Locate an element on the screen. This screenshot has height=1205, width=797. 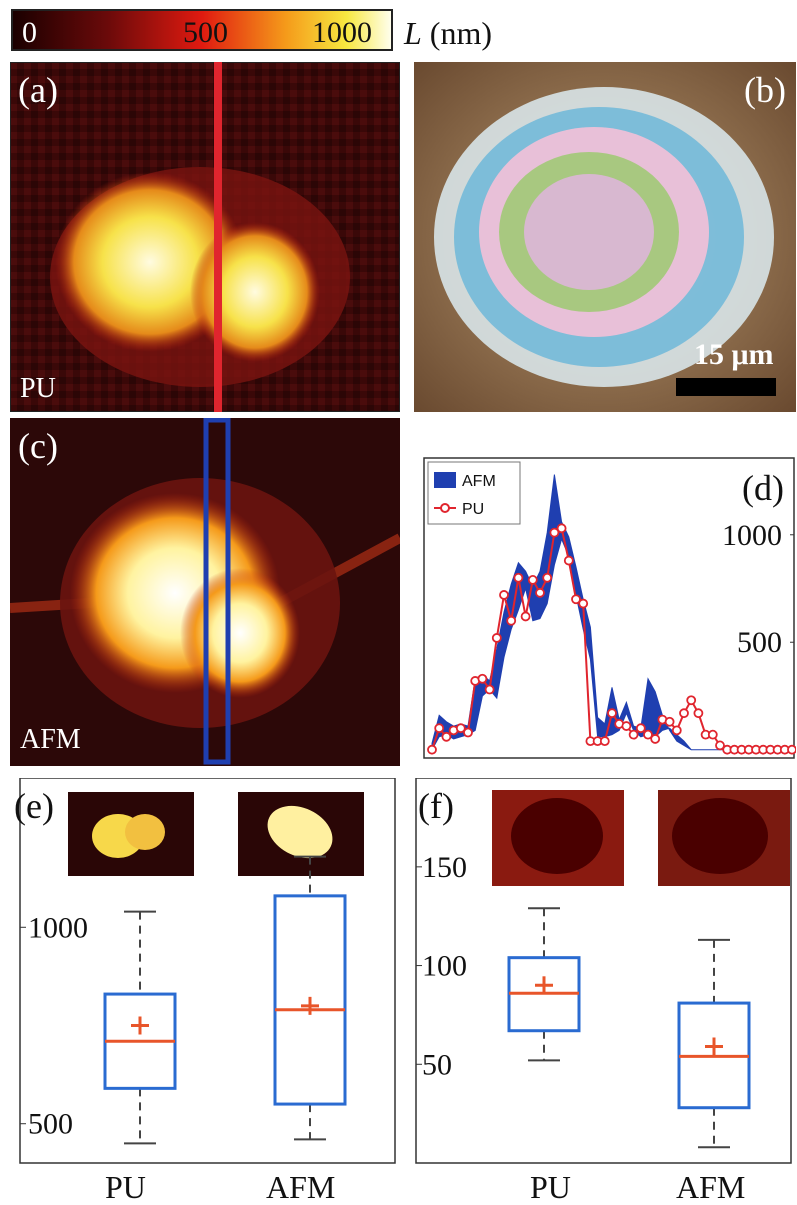
inset-afm-blob is located at coordinates (300, 832).